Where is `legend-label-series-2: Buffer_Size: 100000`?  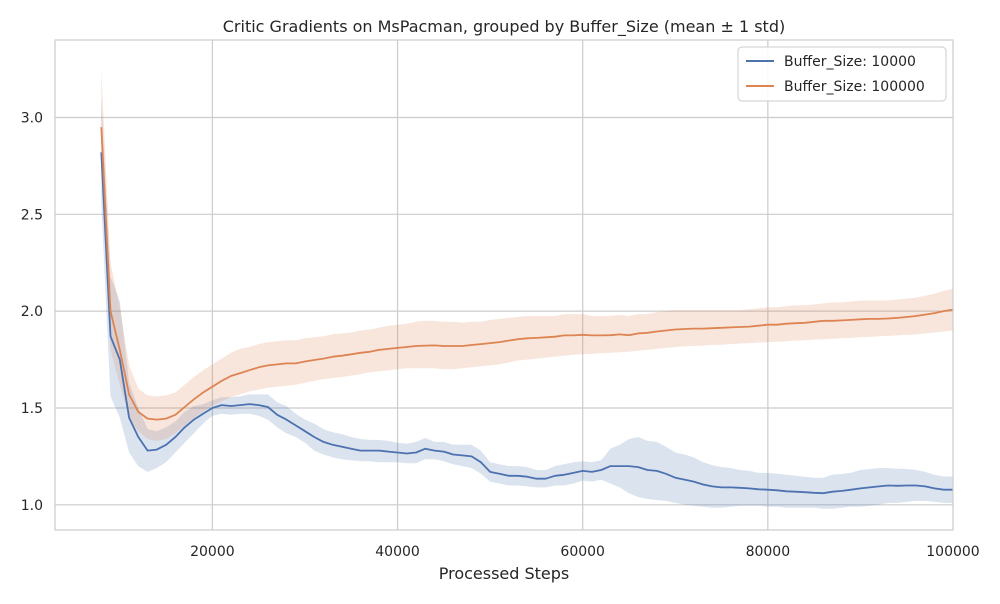 legend-label-series-2: Buffer_Size: 100000 is located at coordinates (854, 87).